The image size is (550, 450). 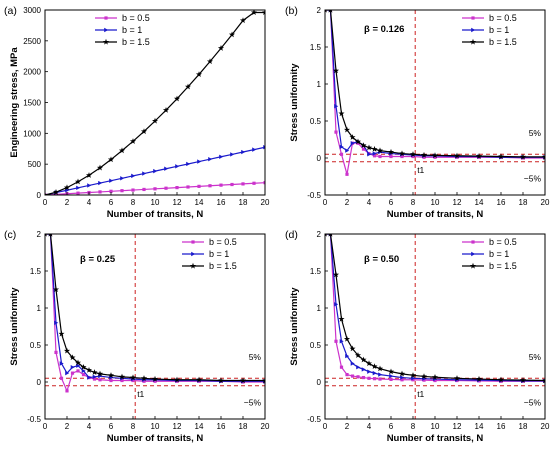 What do you see at coordinates (316, 121) in the screenshot?
I see `y-tick-label: 0.5` at bounding box center [316, 121].